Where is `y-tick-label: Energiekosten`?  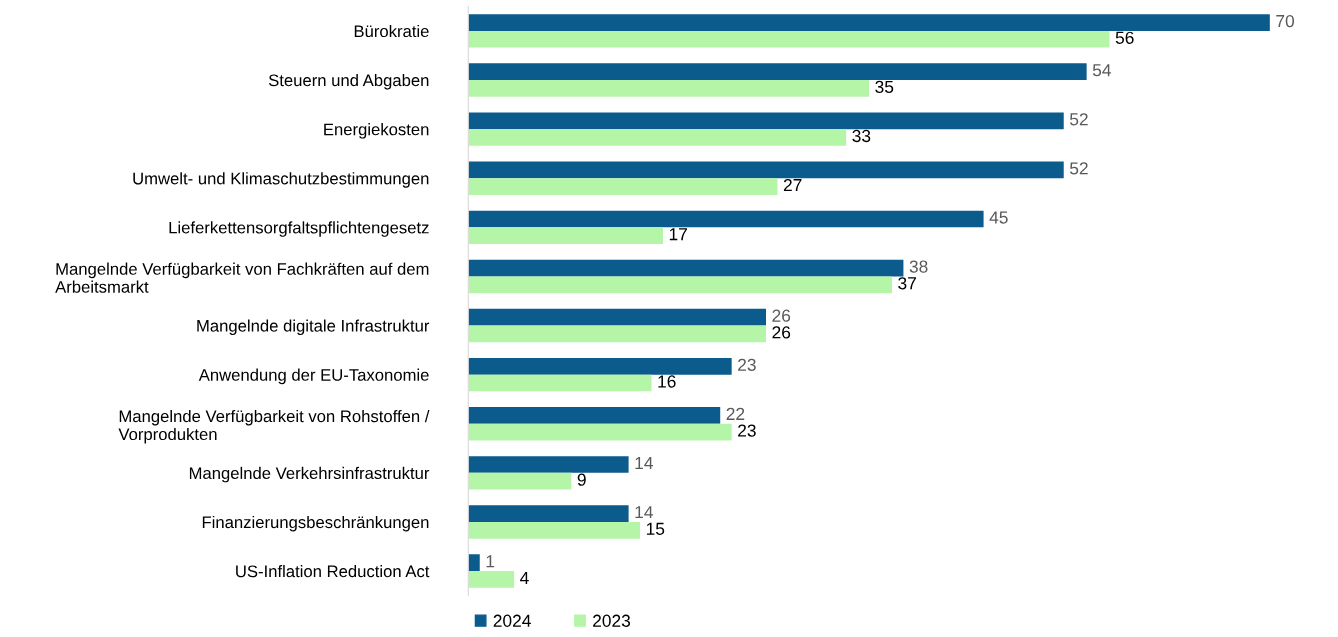
y-tick-label: Energiekosten is located at coordinates (376, 131).